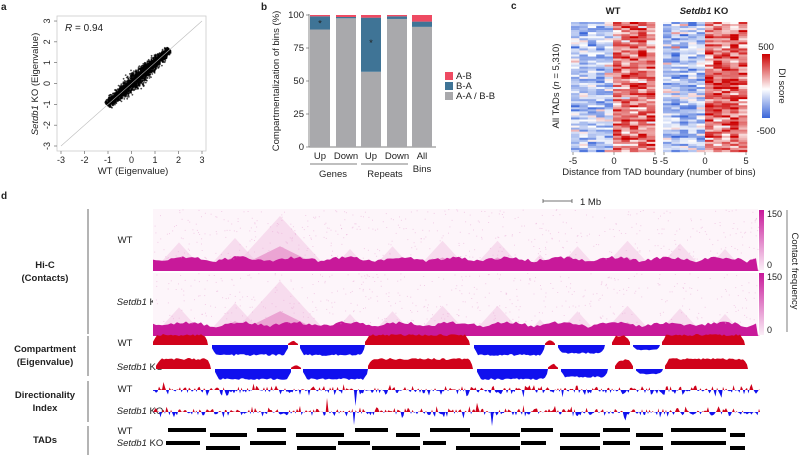 This screenshot has width=800, height=455. What do you see at coordinates (320, 23) in the screenshot?
I see `significance-star: *` at bounding box center [320, 23].